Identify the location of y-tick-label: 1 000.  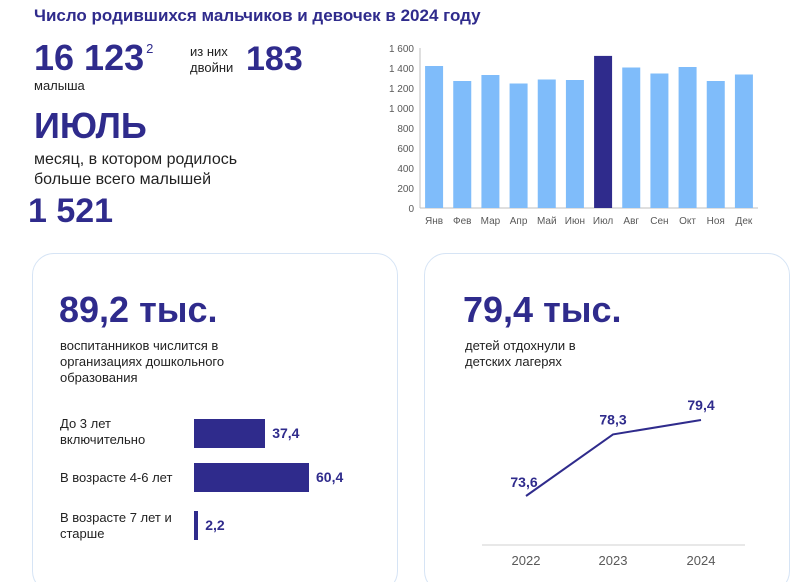
(401, 109).